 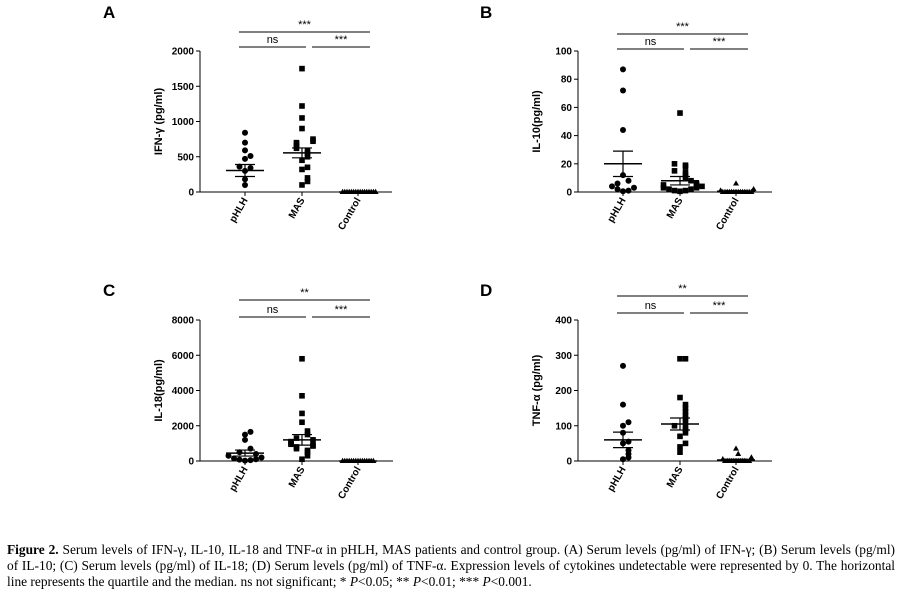 I want to click on caption-text-2: <0.05; **, so click(x=385, y=581).